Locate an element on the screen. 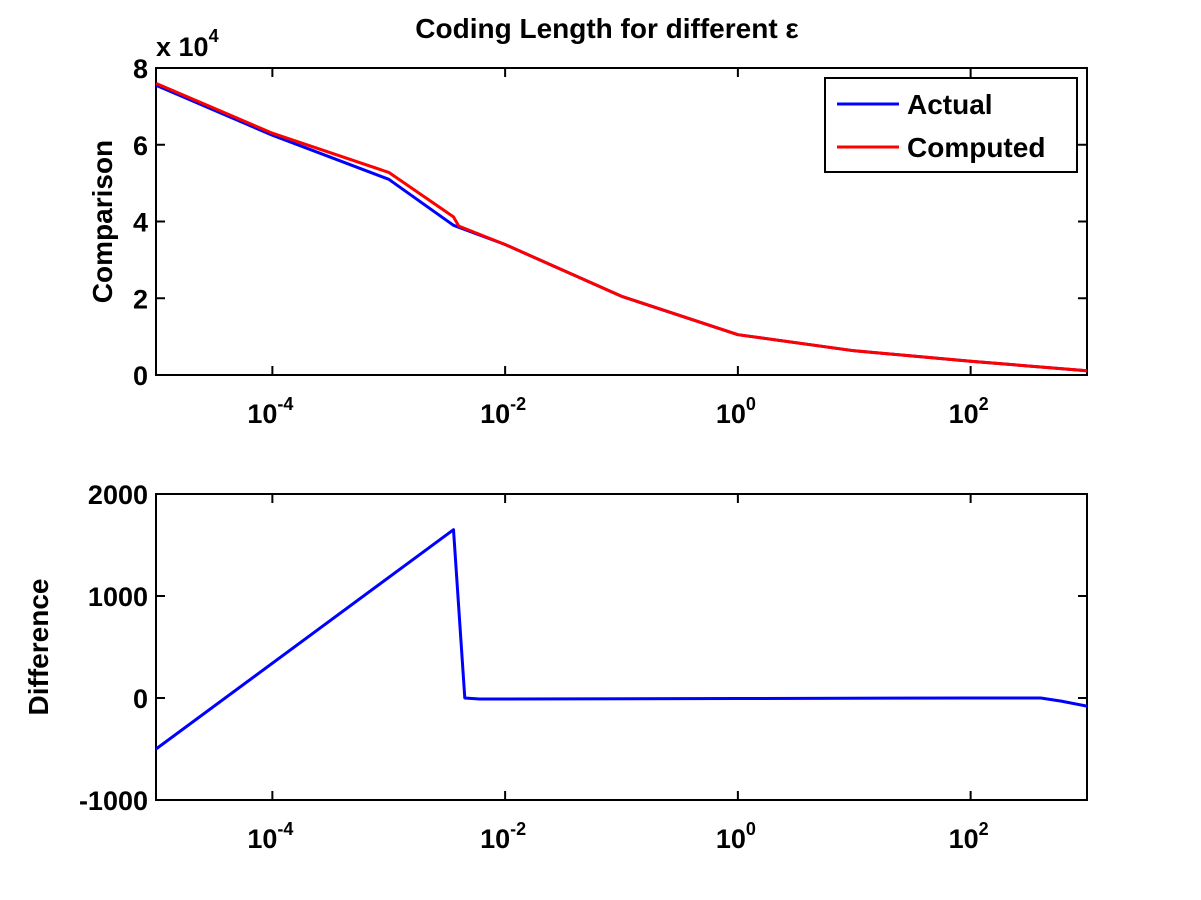  chart-title: Coding Length for different ε is located at coordinates (606, 28).